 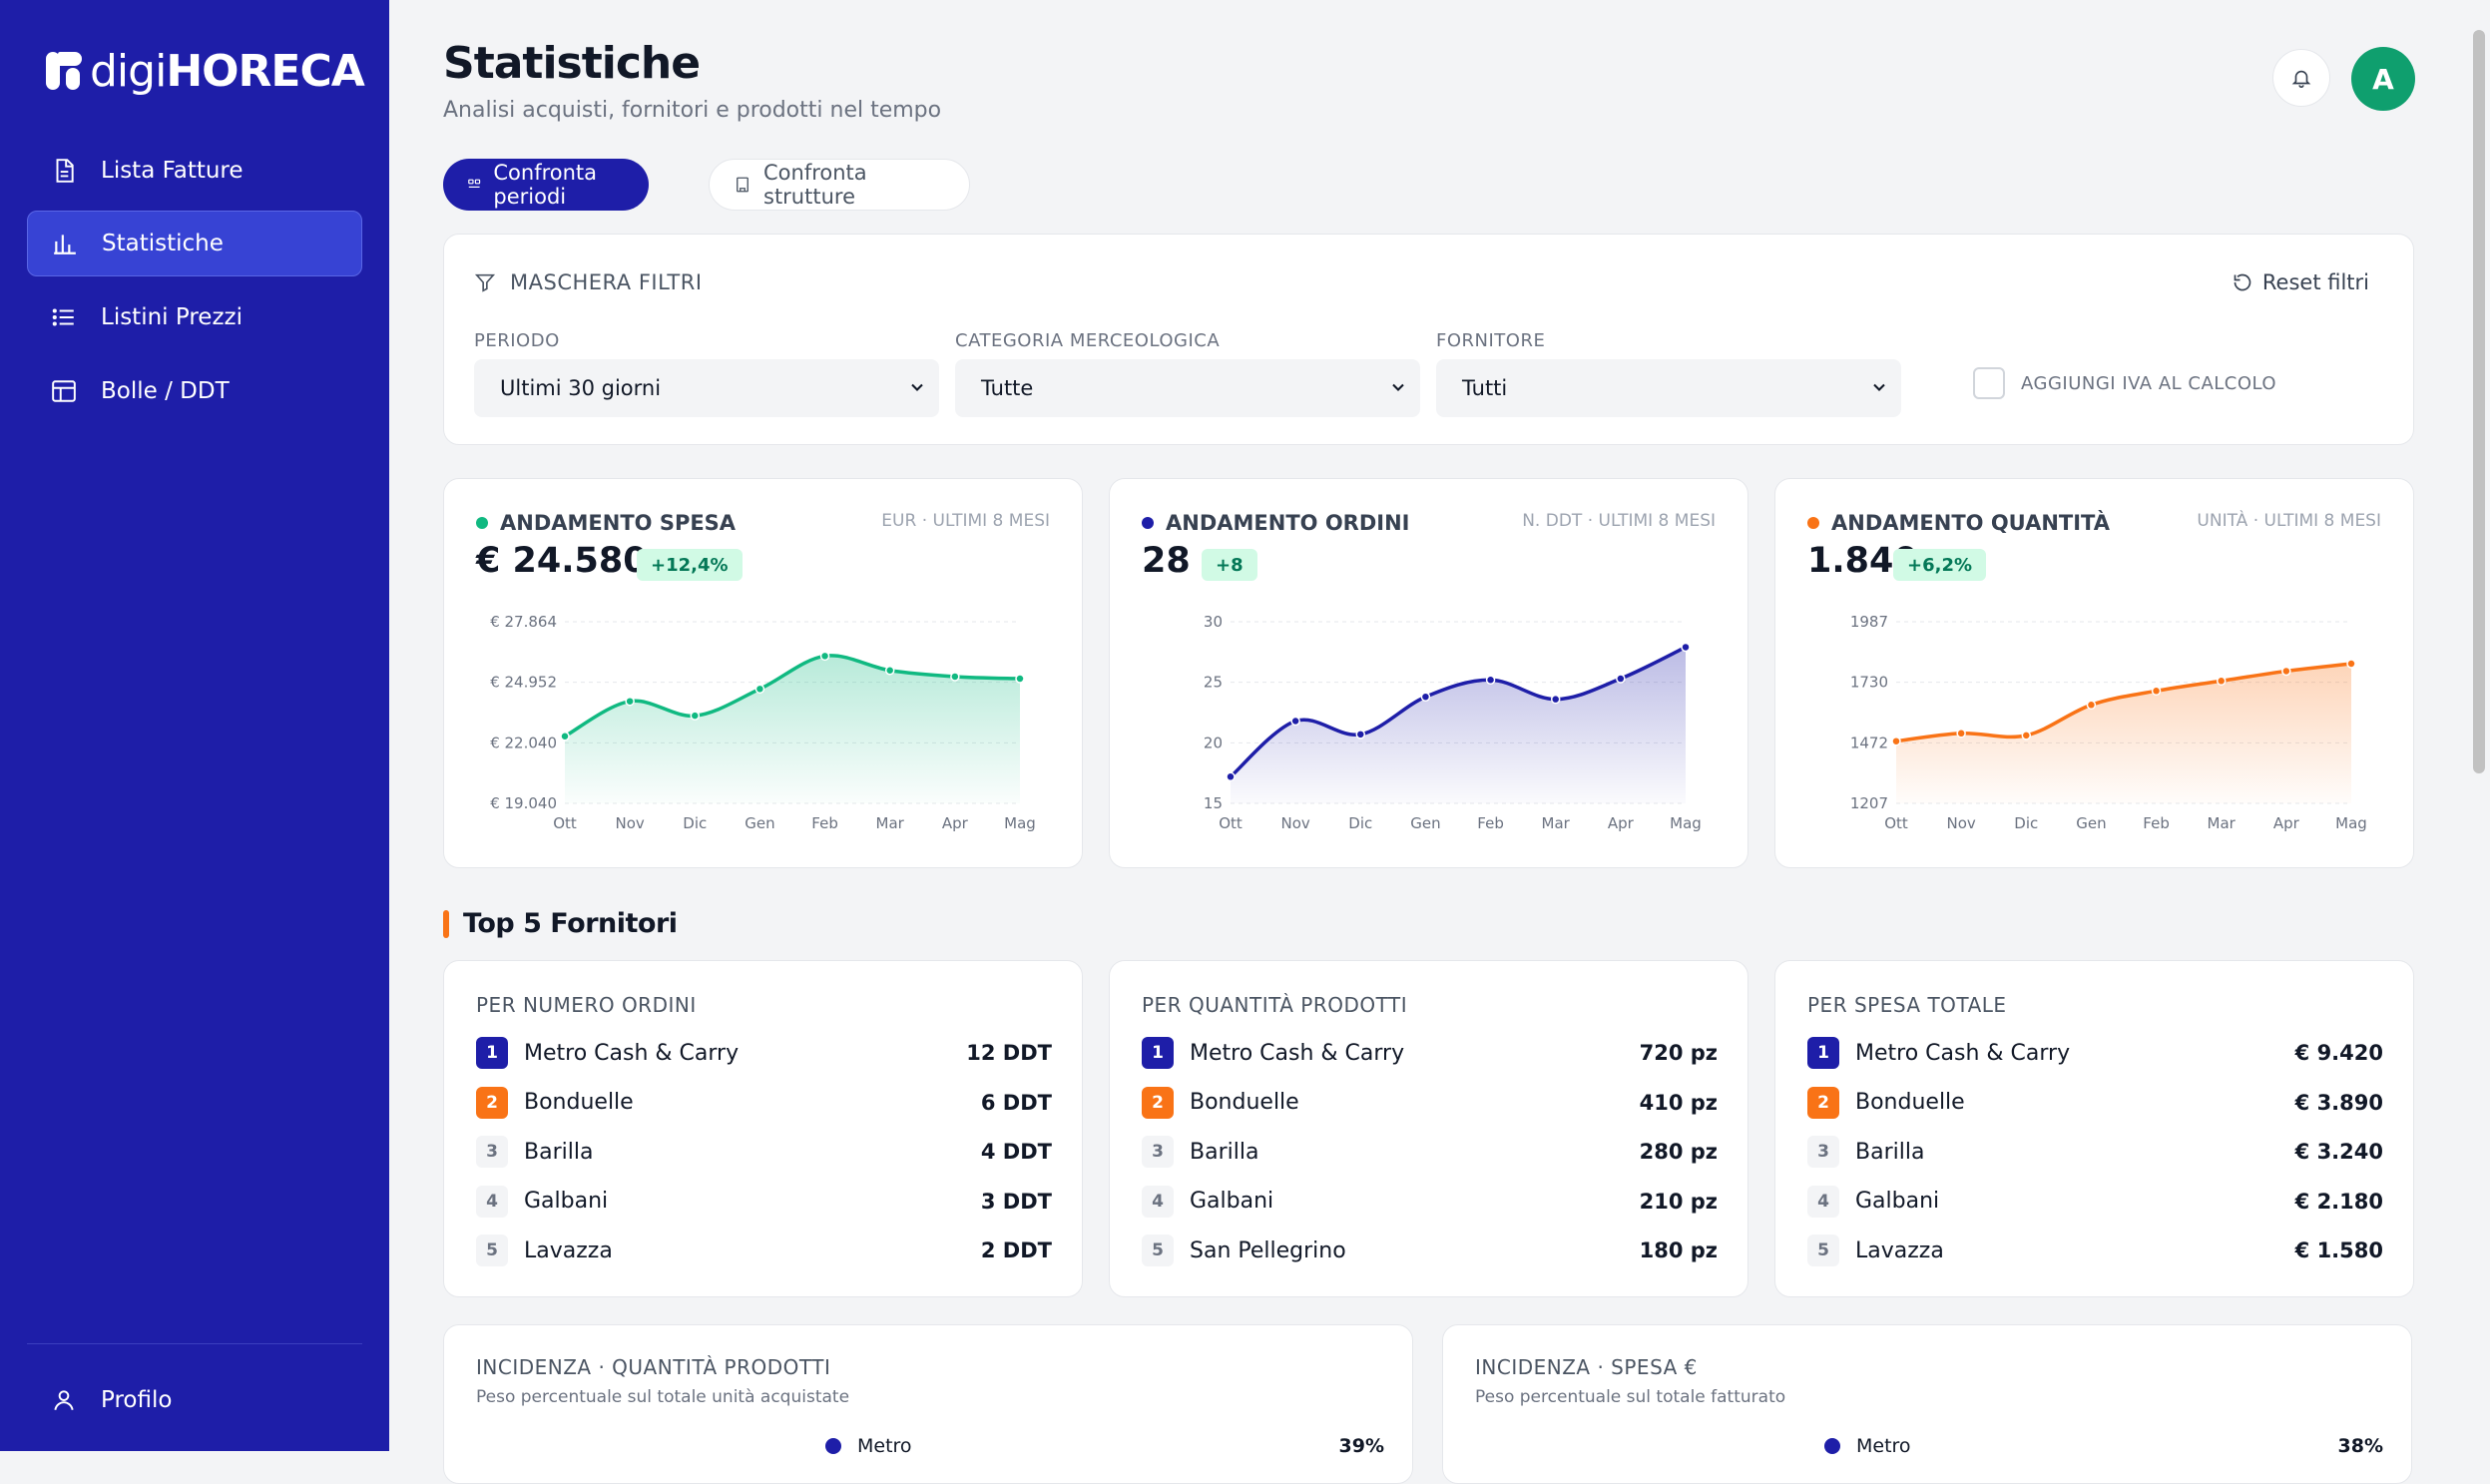 What do you see at coordinates (2242, 282) in the screenshot?
I see `reset-icon` at bounding box center [2242, 282].